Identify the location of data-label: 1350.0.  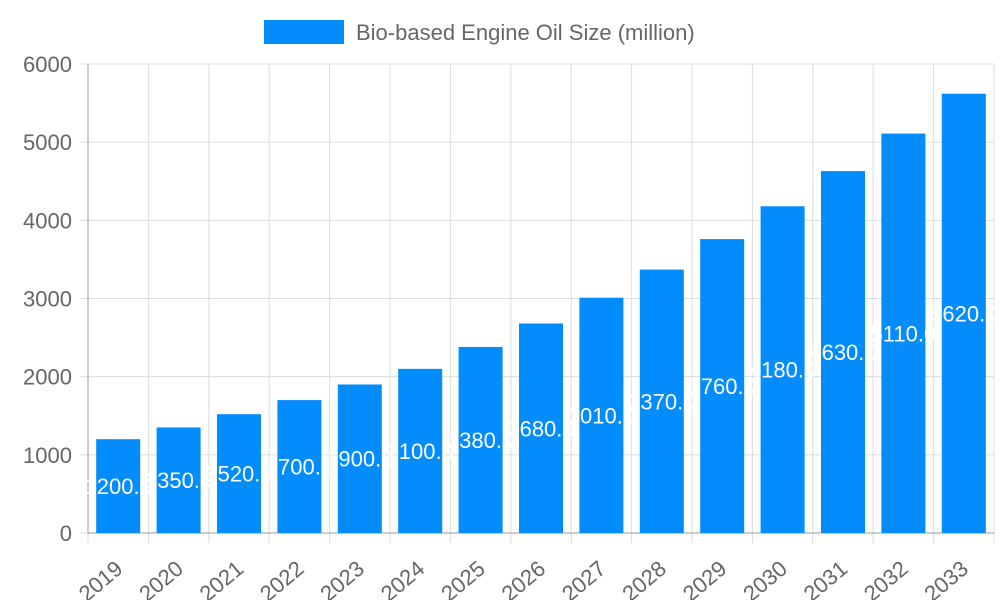
(178, 480).